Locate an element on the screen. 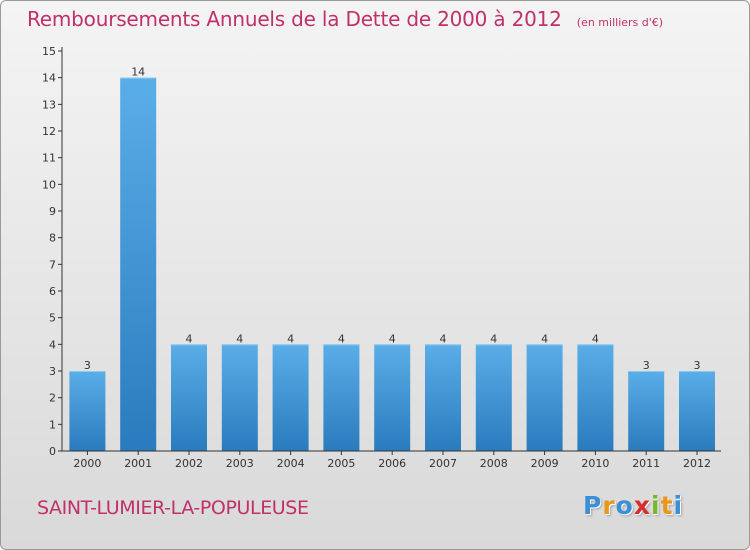  x-tick-label: 2012 is located at coordinates (697, 463).